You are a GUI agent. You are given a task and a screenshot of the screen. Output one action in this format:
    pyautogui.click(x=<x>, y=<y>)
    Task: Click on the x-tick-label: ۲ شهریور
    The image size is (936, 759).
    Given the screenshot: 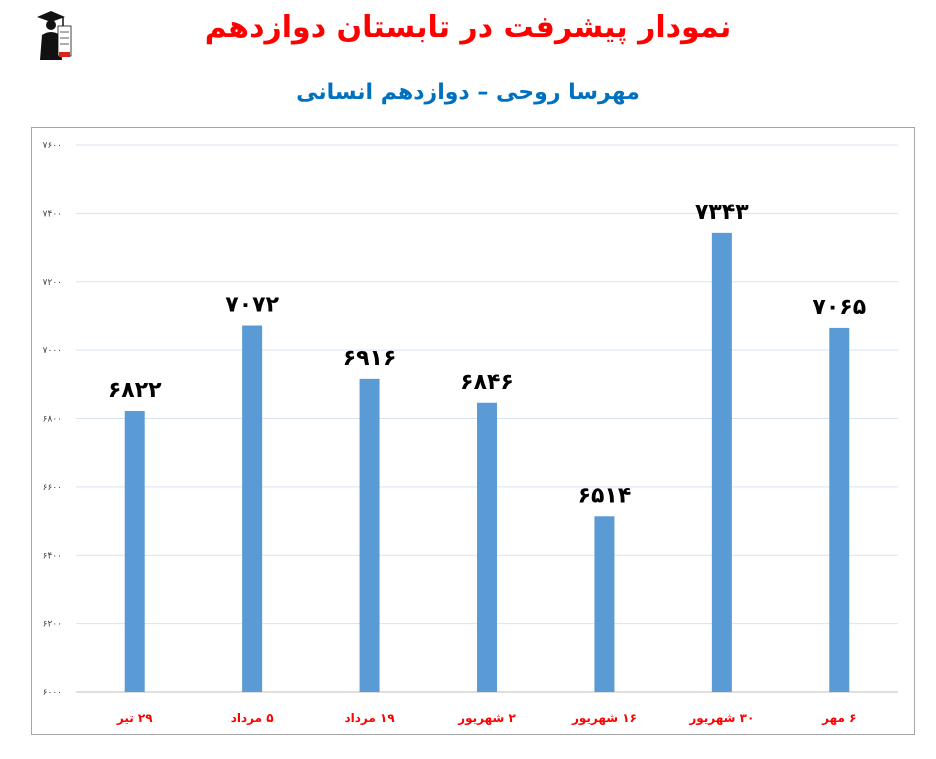 What is the action you would take?
    pyautogui.click(x=486, y=718)
    